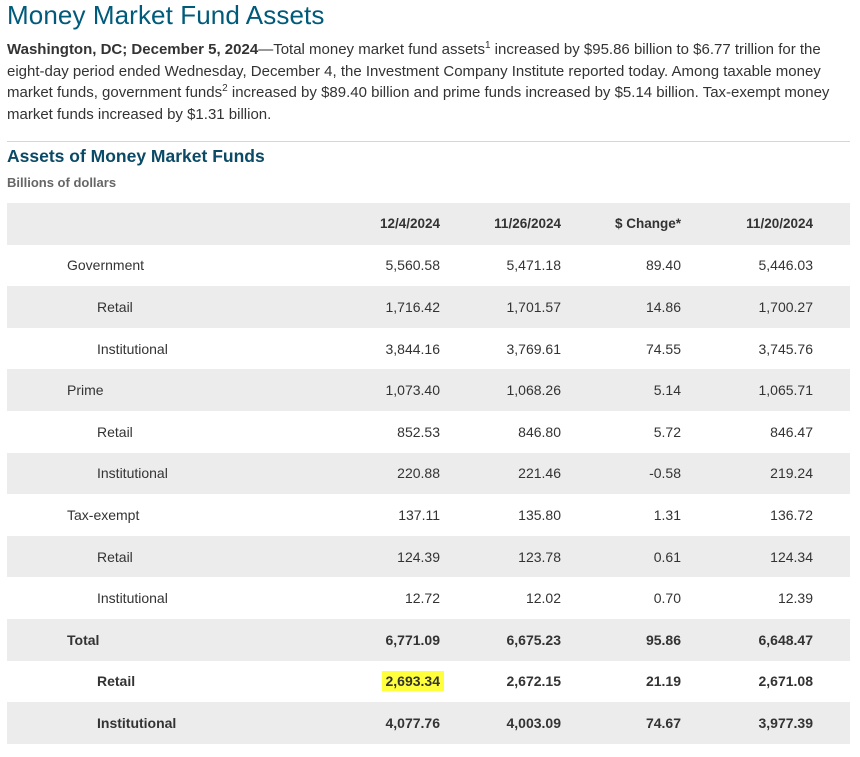  I want to click on table-row: Institutional 220.88 221.46 -0.58 219.24, so click(428, 473).